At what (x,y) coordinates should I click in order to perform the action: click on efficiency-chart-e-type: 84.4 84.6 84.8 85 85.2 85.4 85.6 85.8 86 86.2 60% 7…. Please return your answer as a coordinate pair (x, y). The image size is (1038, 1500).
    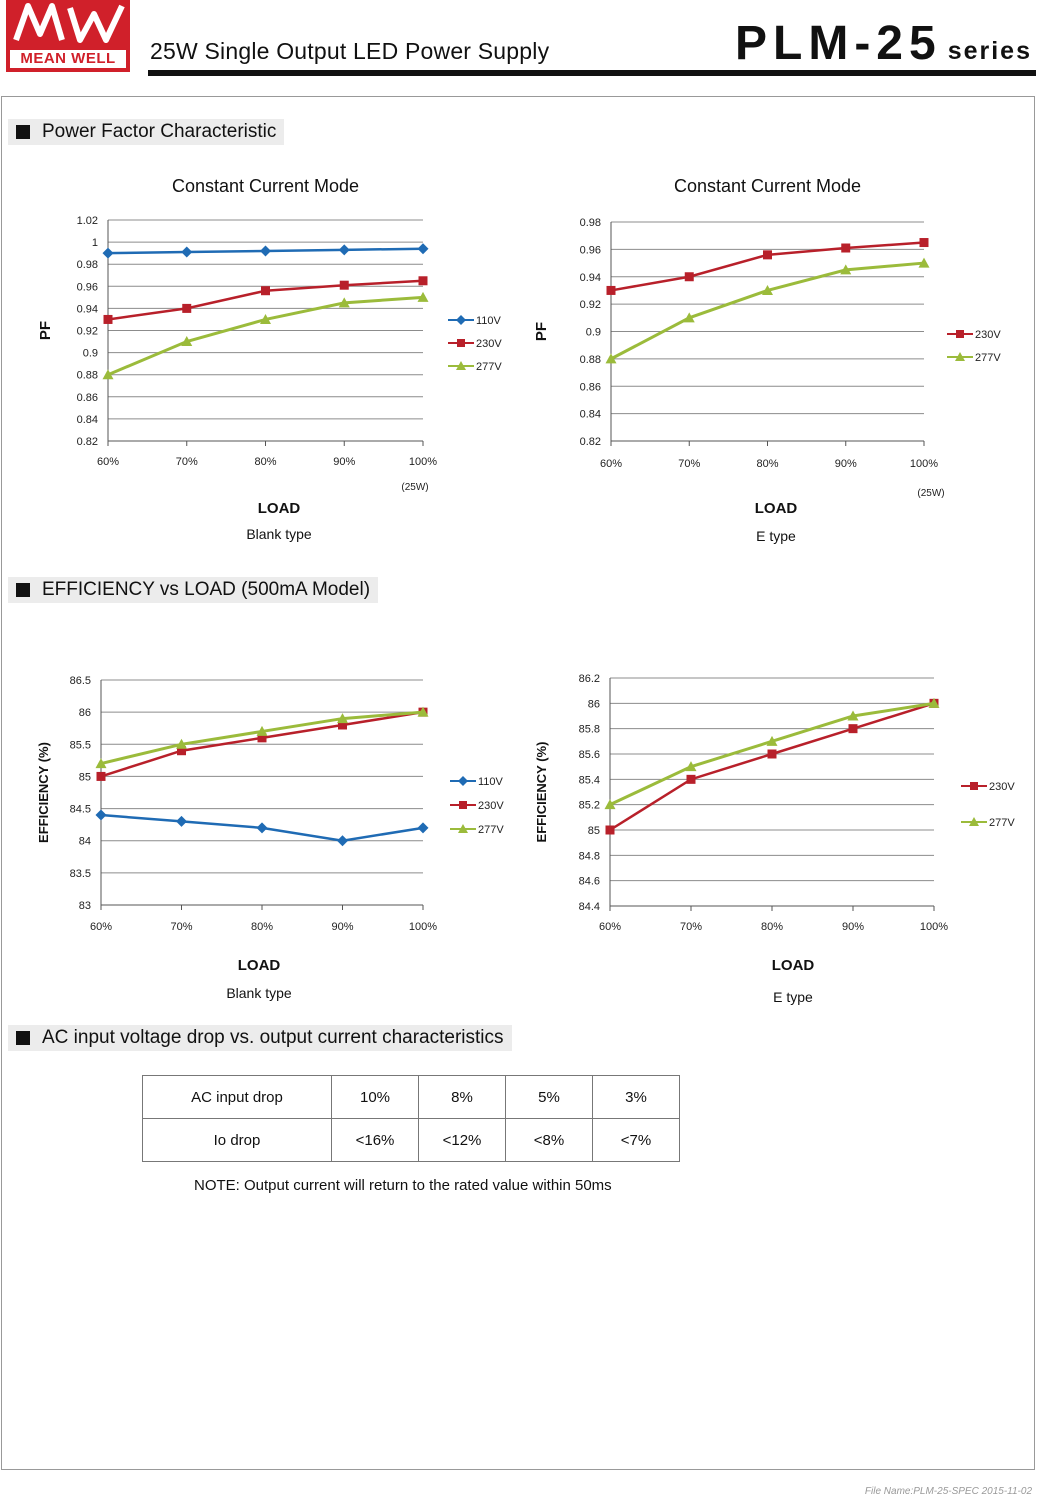
    Looking at the image, I should click on (774, 839).